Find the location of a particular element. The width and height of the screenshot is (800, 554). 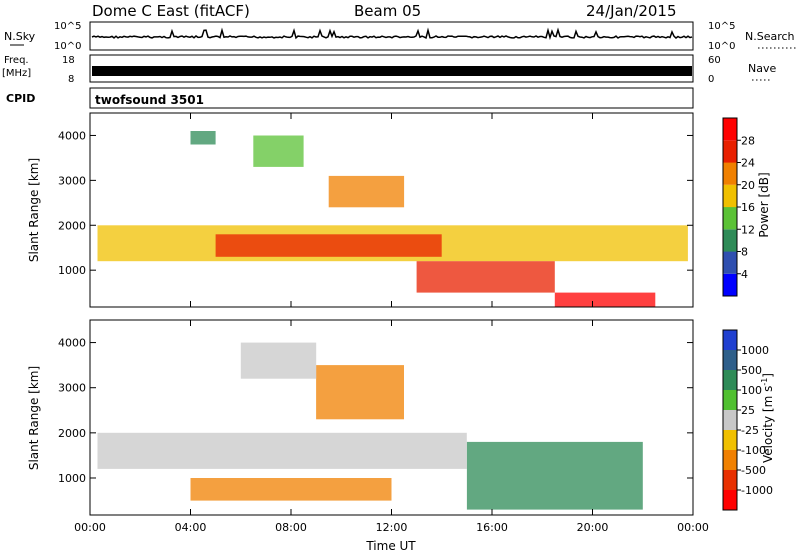

power-ytick-label-3: 4000 is located at coordinates (72, 135).